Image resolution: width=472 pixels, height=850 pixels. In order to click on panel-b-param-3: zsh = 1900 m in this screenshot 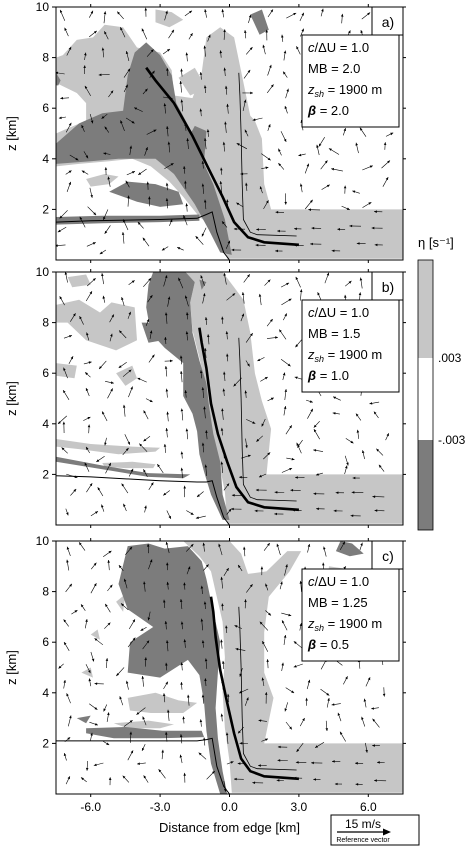, I will do `click(344, 355)`.